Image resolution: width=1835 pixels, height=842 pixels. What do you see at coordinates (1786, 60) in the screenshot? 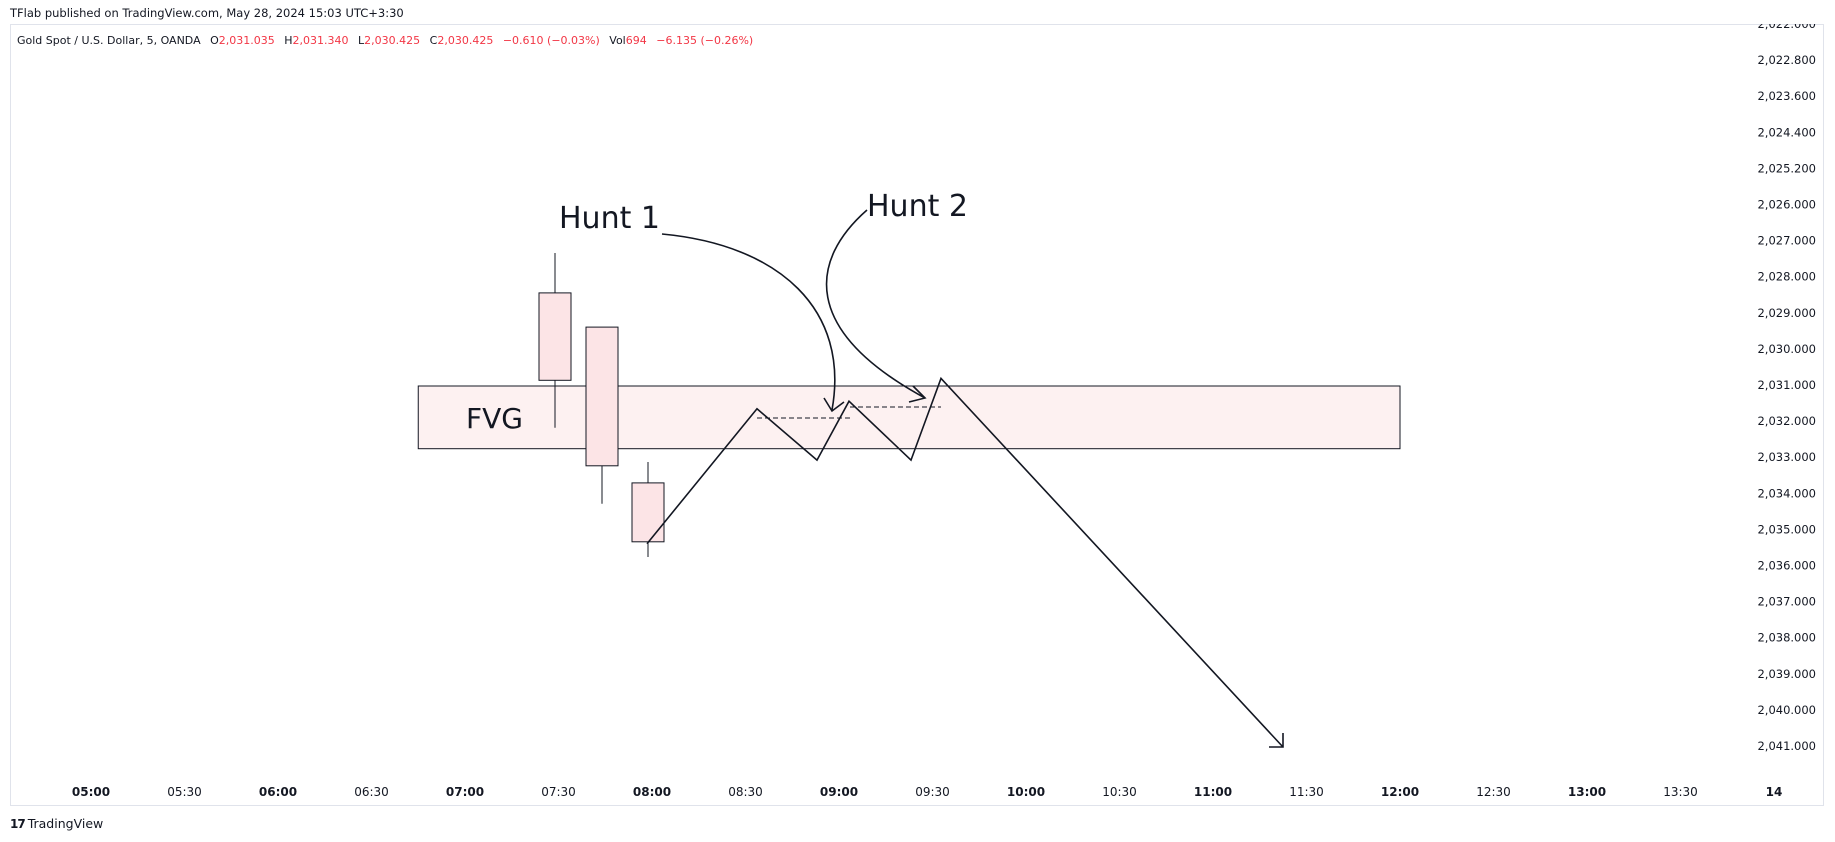
I see `y-tick-label: 2,022.800` at bounding box center [1786, 60].